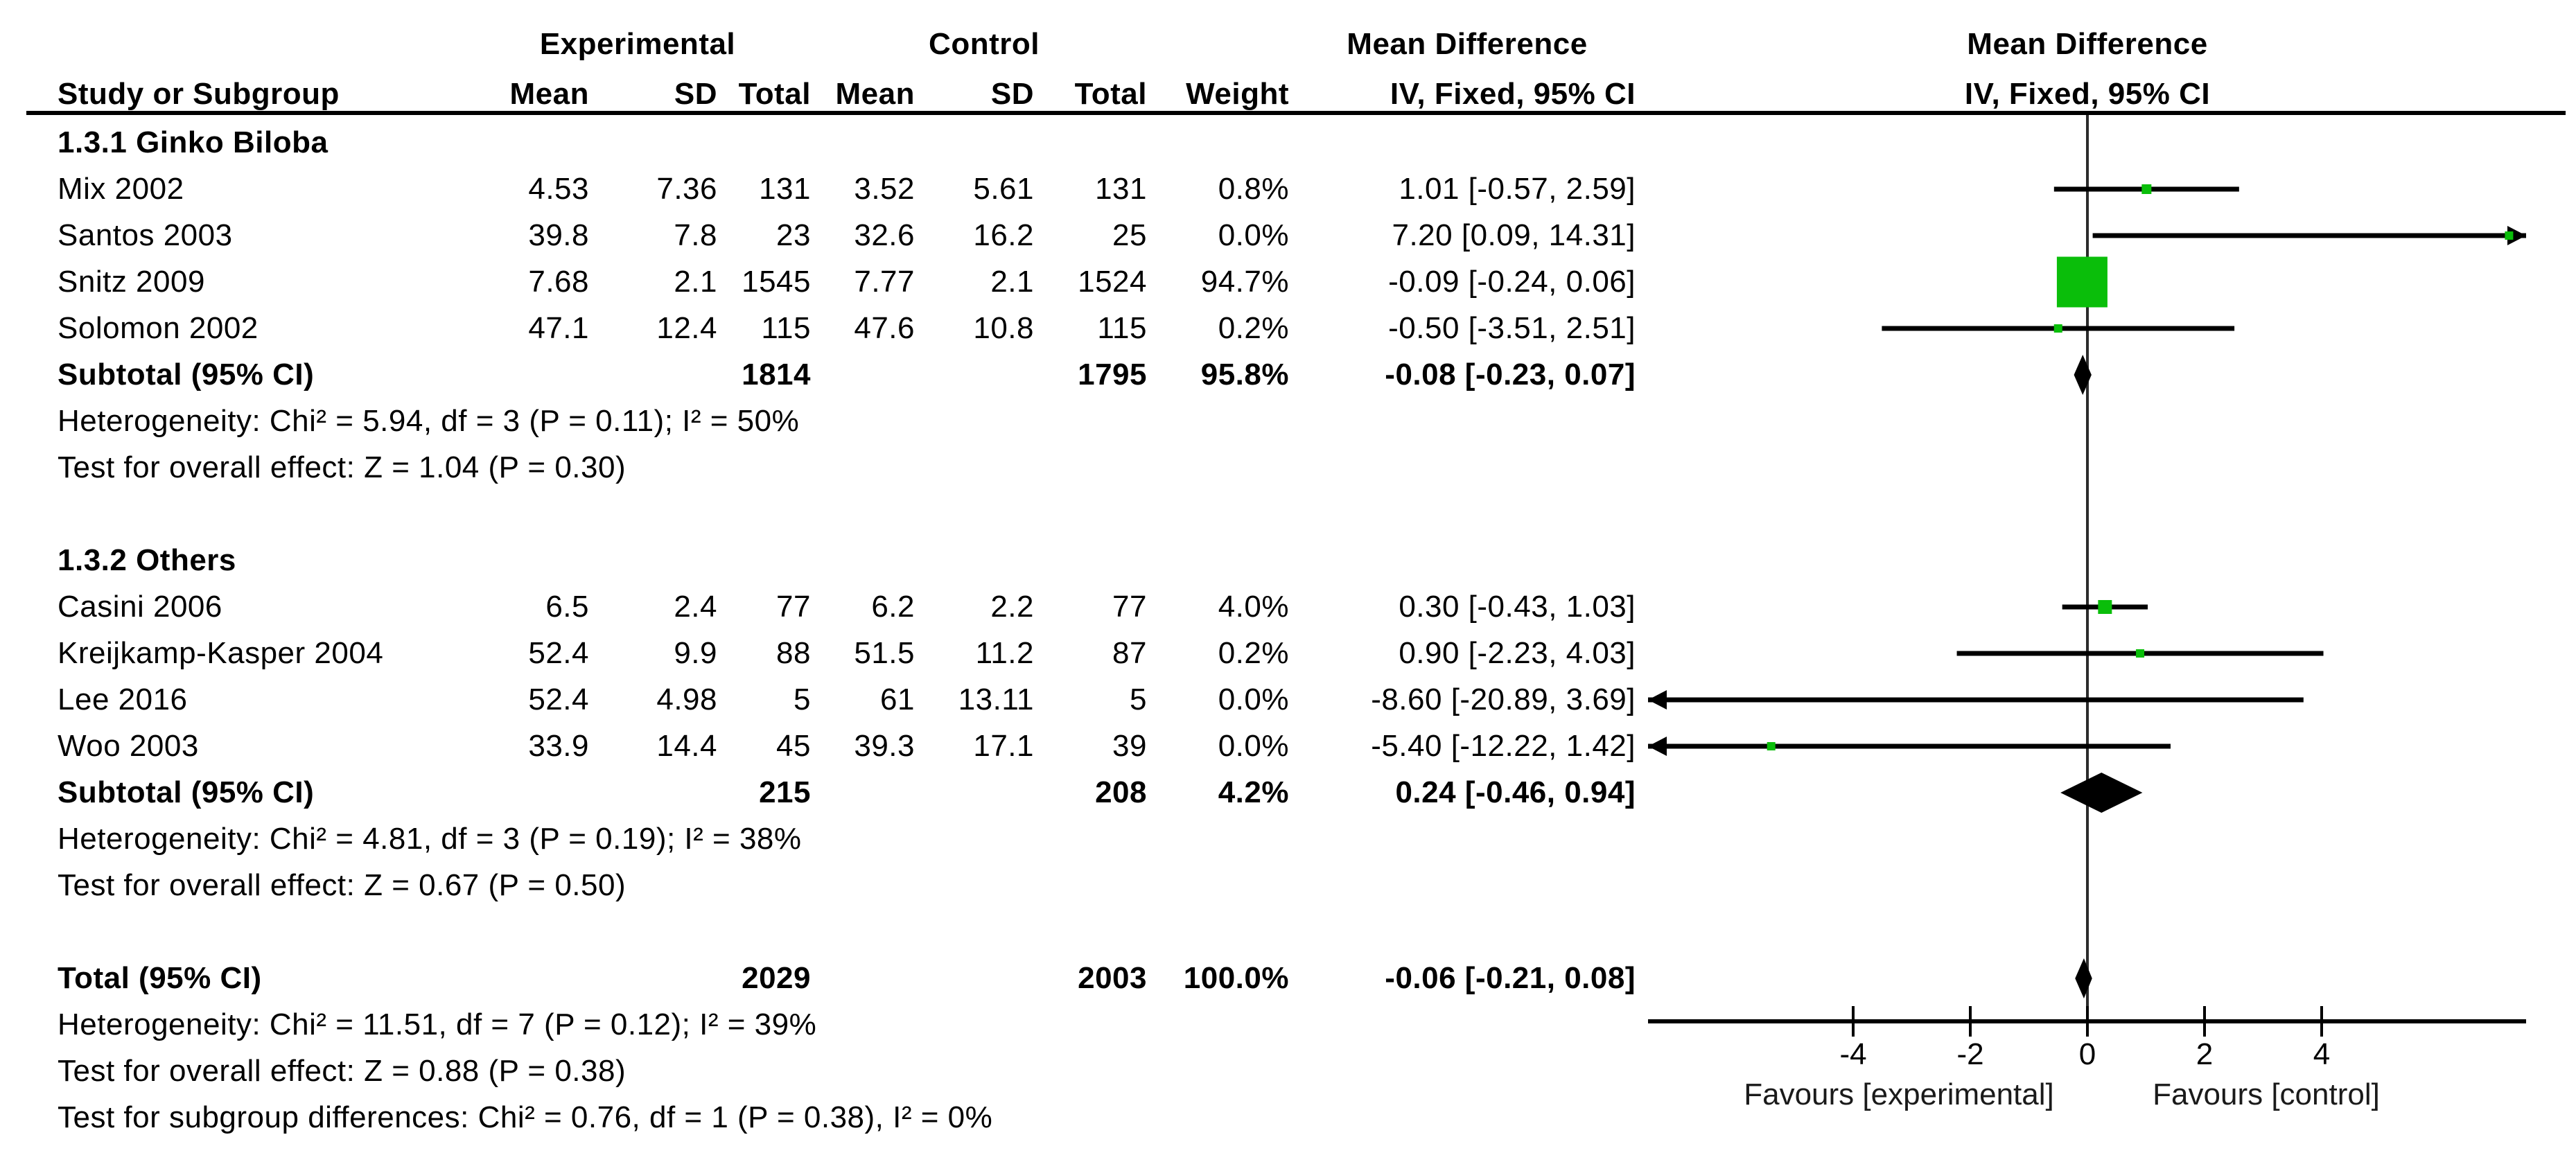 This screenshot has width=2576, height=1162. What do you see at coordinates (984, 44) in the screenshot?
I see `header-control-group: Control` at bounding box center [984, 44].